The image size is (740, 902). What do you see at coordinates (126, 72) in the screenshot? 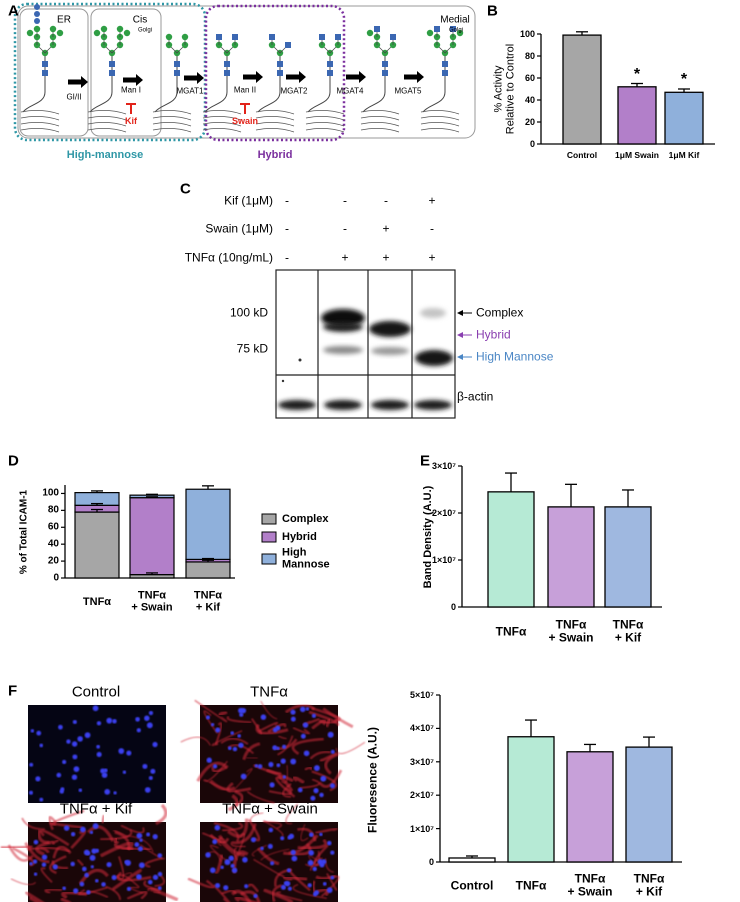
I see `cis-box` at bounding box center [126, 72].